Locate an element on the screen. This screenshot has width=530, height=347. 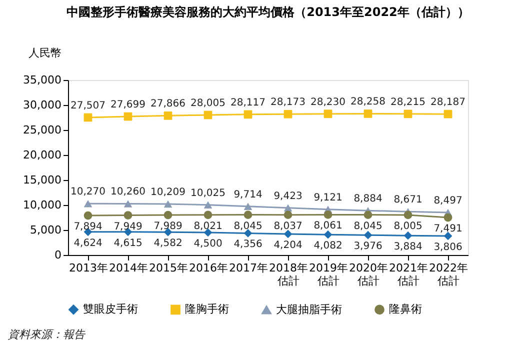
x-tick-label: 2020年估計 is located at coordinates (368, 275).